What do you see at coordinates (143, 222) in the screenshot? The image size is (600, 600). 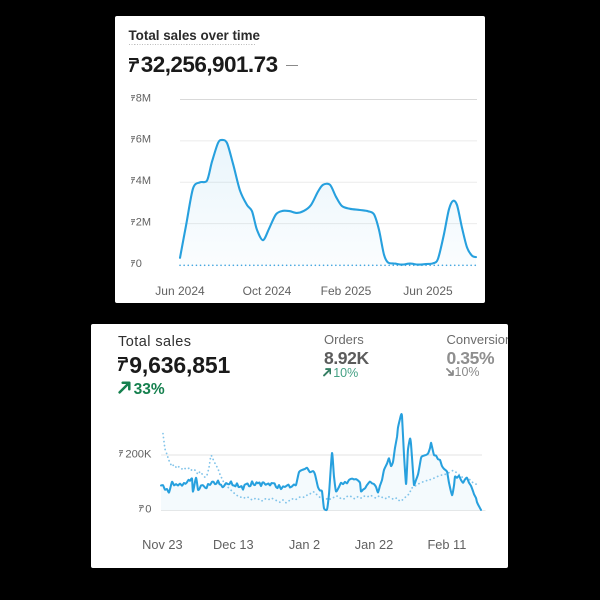 I see `svg-text: 2M` at bounding box center [143, 222].